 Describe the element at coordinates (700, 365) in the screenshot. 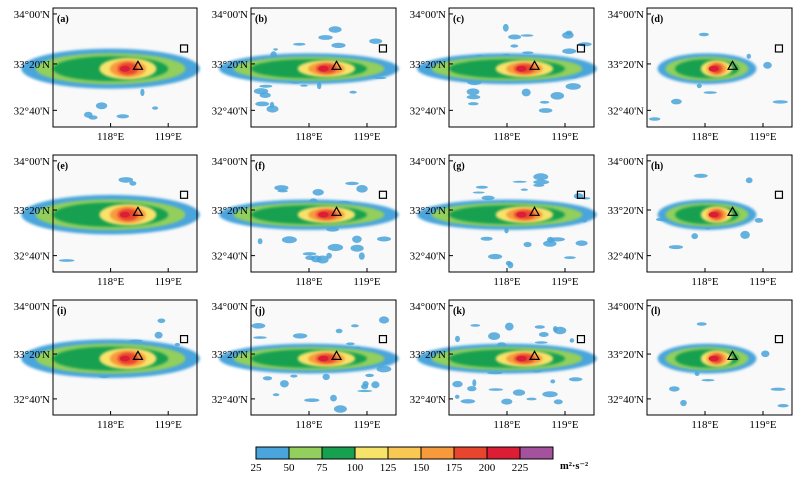

I see `panel: (l) 34°00'N 33°20'N 32°40'N 118°E 119°E` at that location.